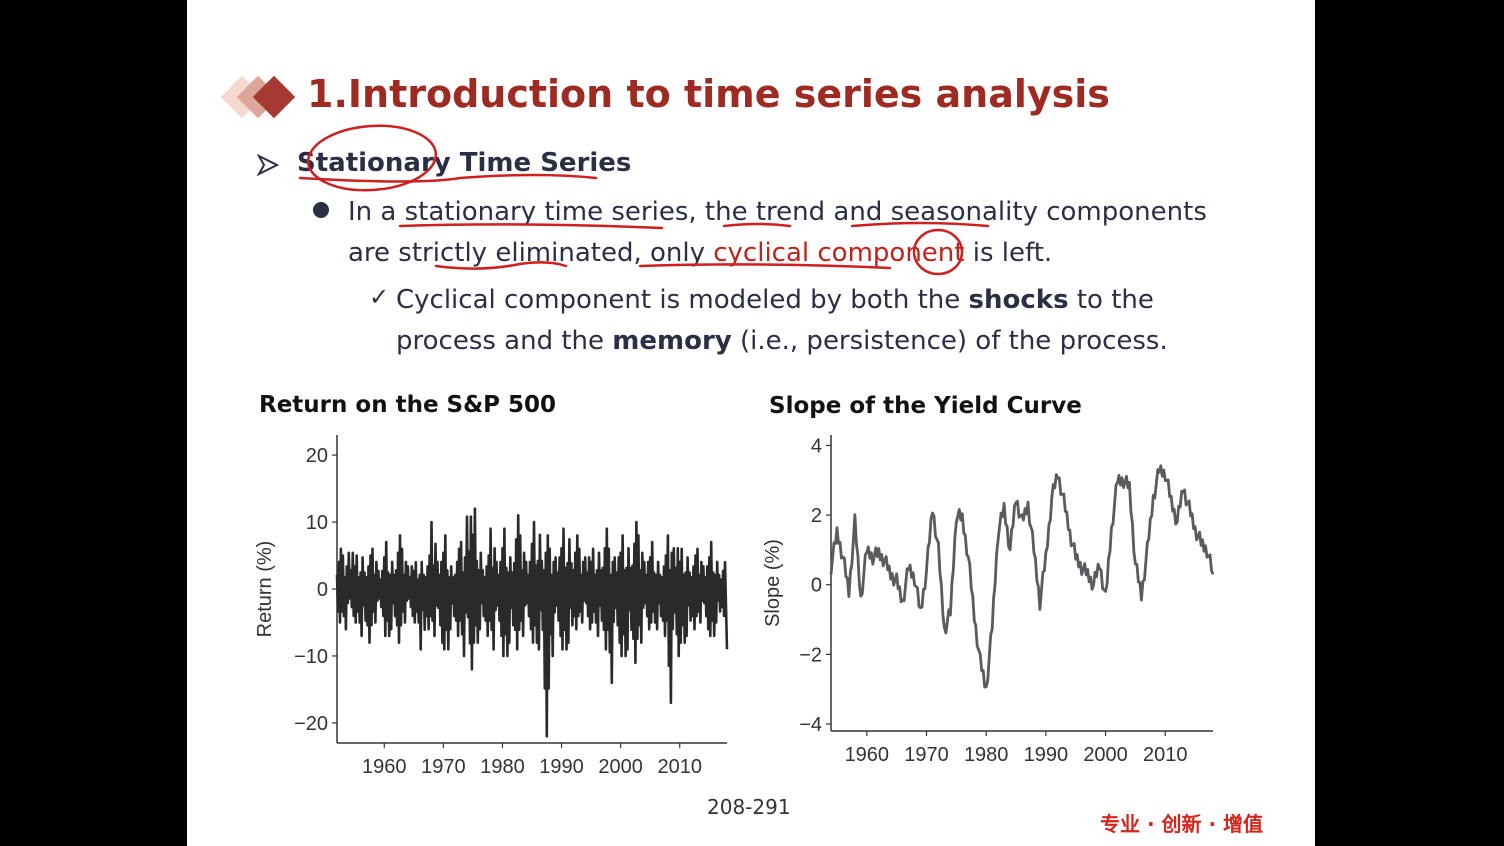  Describe the element at coordinates (532, 622) in the screenshot. I see `series-line-return` at that location.